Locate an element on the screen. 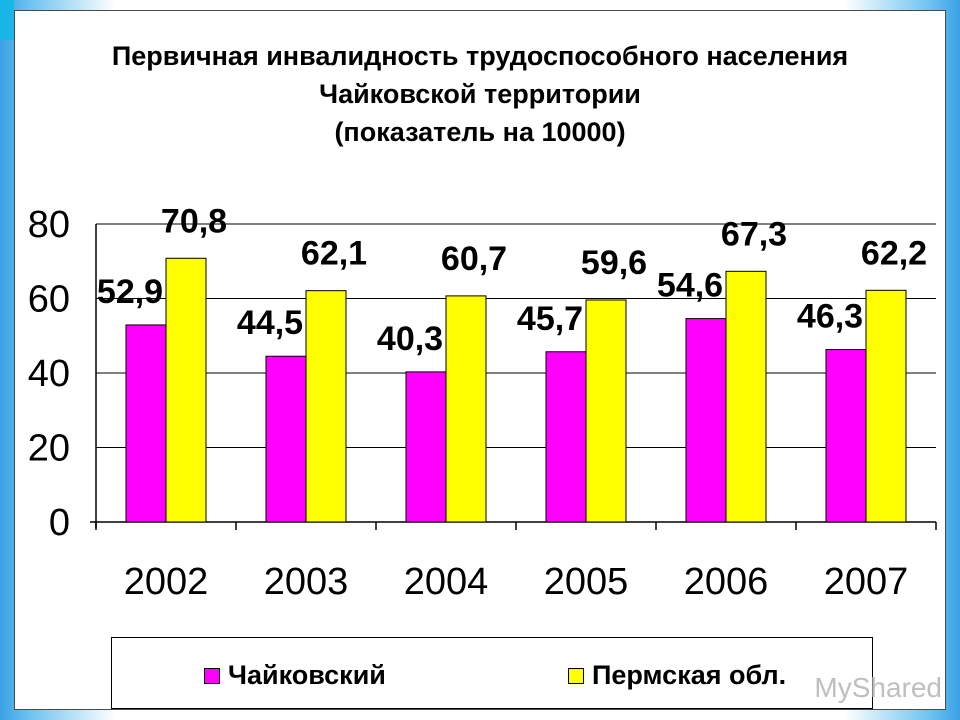  data-label: 52,9 is located at coordinates (130, 292).